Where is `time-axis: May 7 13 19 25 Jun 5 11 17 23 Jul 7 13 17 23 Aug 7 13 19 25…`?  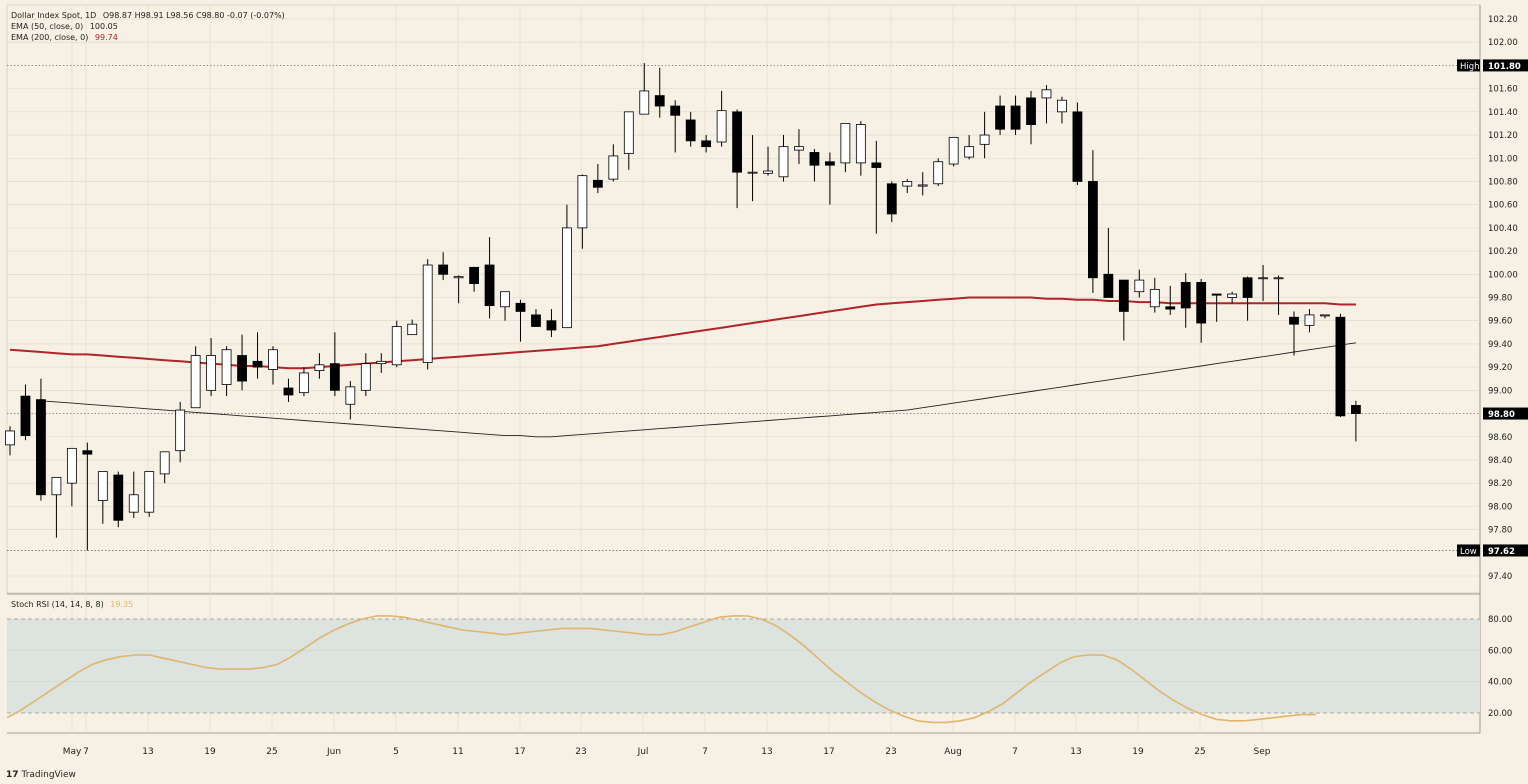
time-axis: May 7 13 19 25 Jun 5 11 17 23 Jul 7 13 17 23 Aug 7 13 19 25… is located at coordinates (667, 752).